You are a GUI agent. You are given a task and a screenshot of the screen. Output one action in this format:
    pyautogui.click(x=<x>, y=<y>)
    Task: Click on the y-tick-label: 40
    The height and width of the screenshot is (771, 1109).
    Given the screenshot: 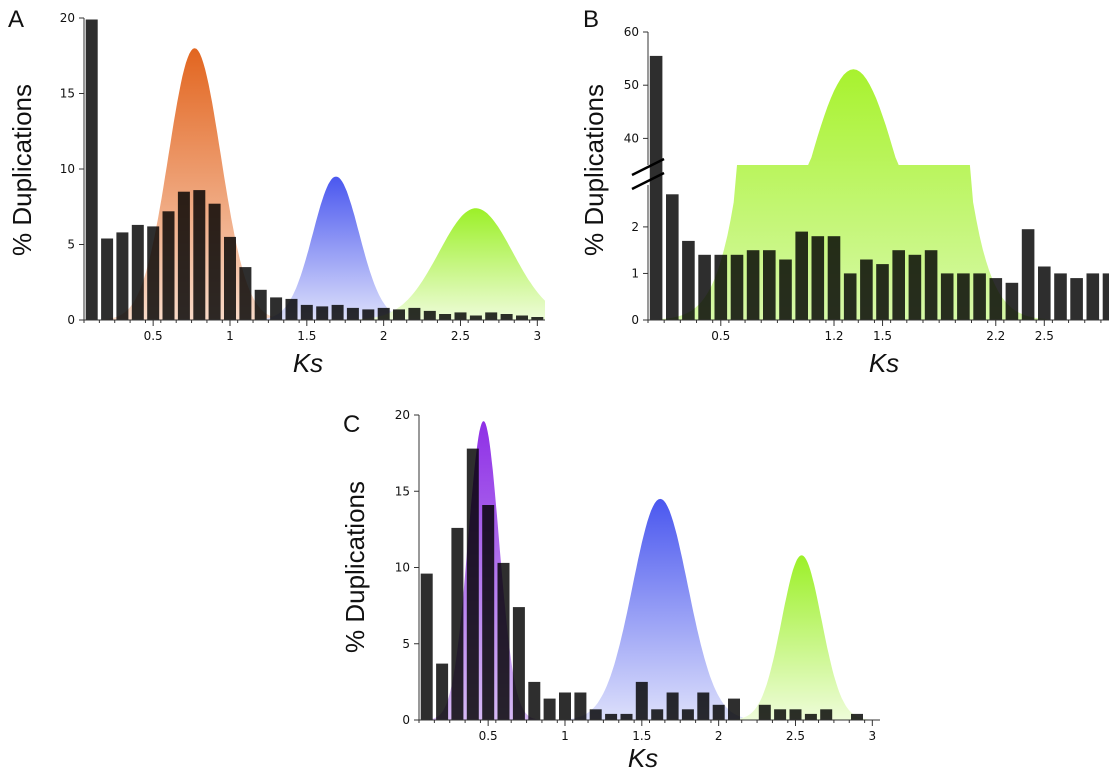 What is the action you would take?
    pyautogui.click(x=631, y=138)
    